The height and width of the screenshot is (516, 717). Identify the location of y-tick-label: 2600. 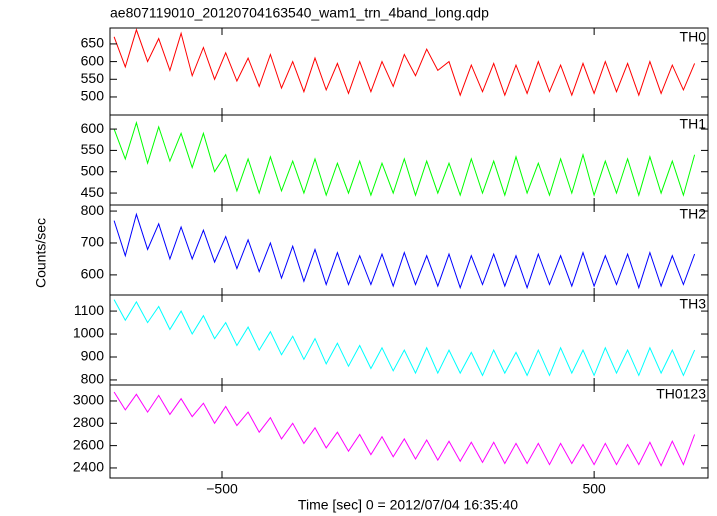
(88, 444).